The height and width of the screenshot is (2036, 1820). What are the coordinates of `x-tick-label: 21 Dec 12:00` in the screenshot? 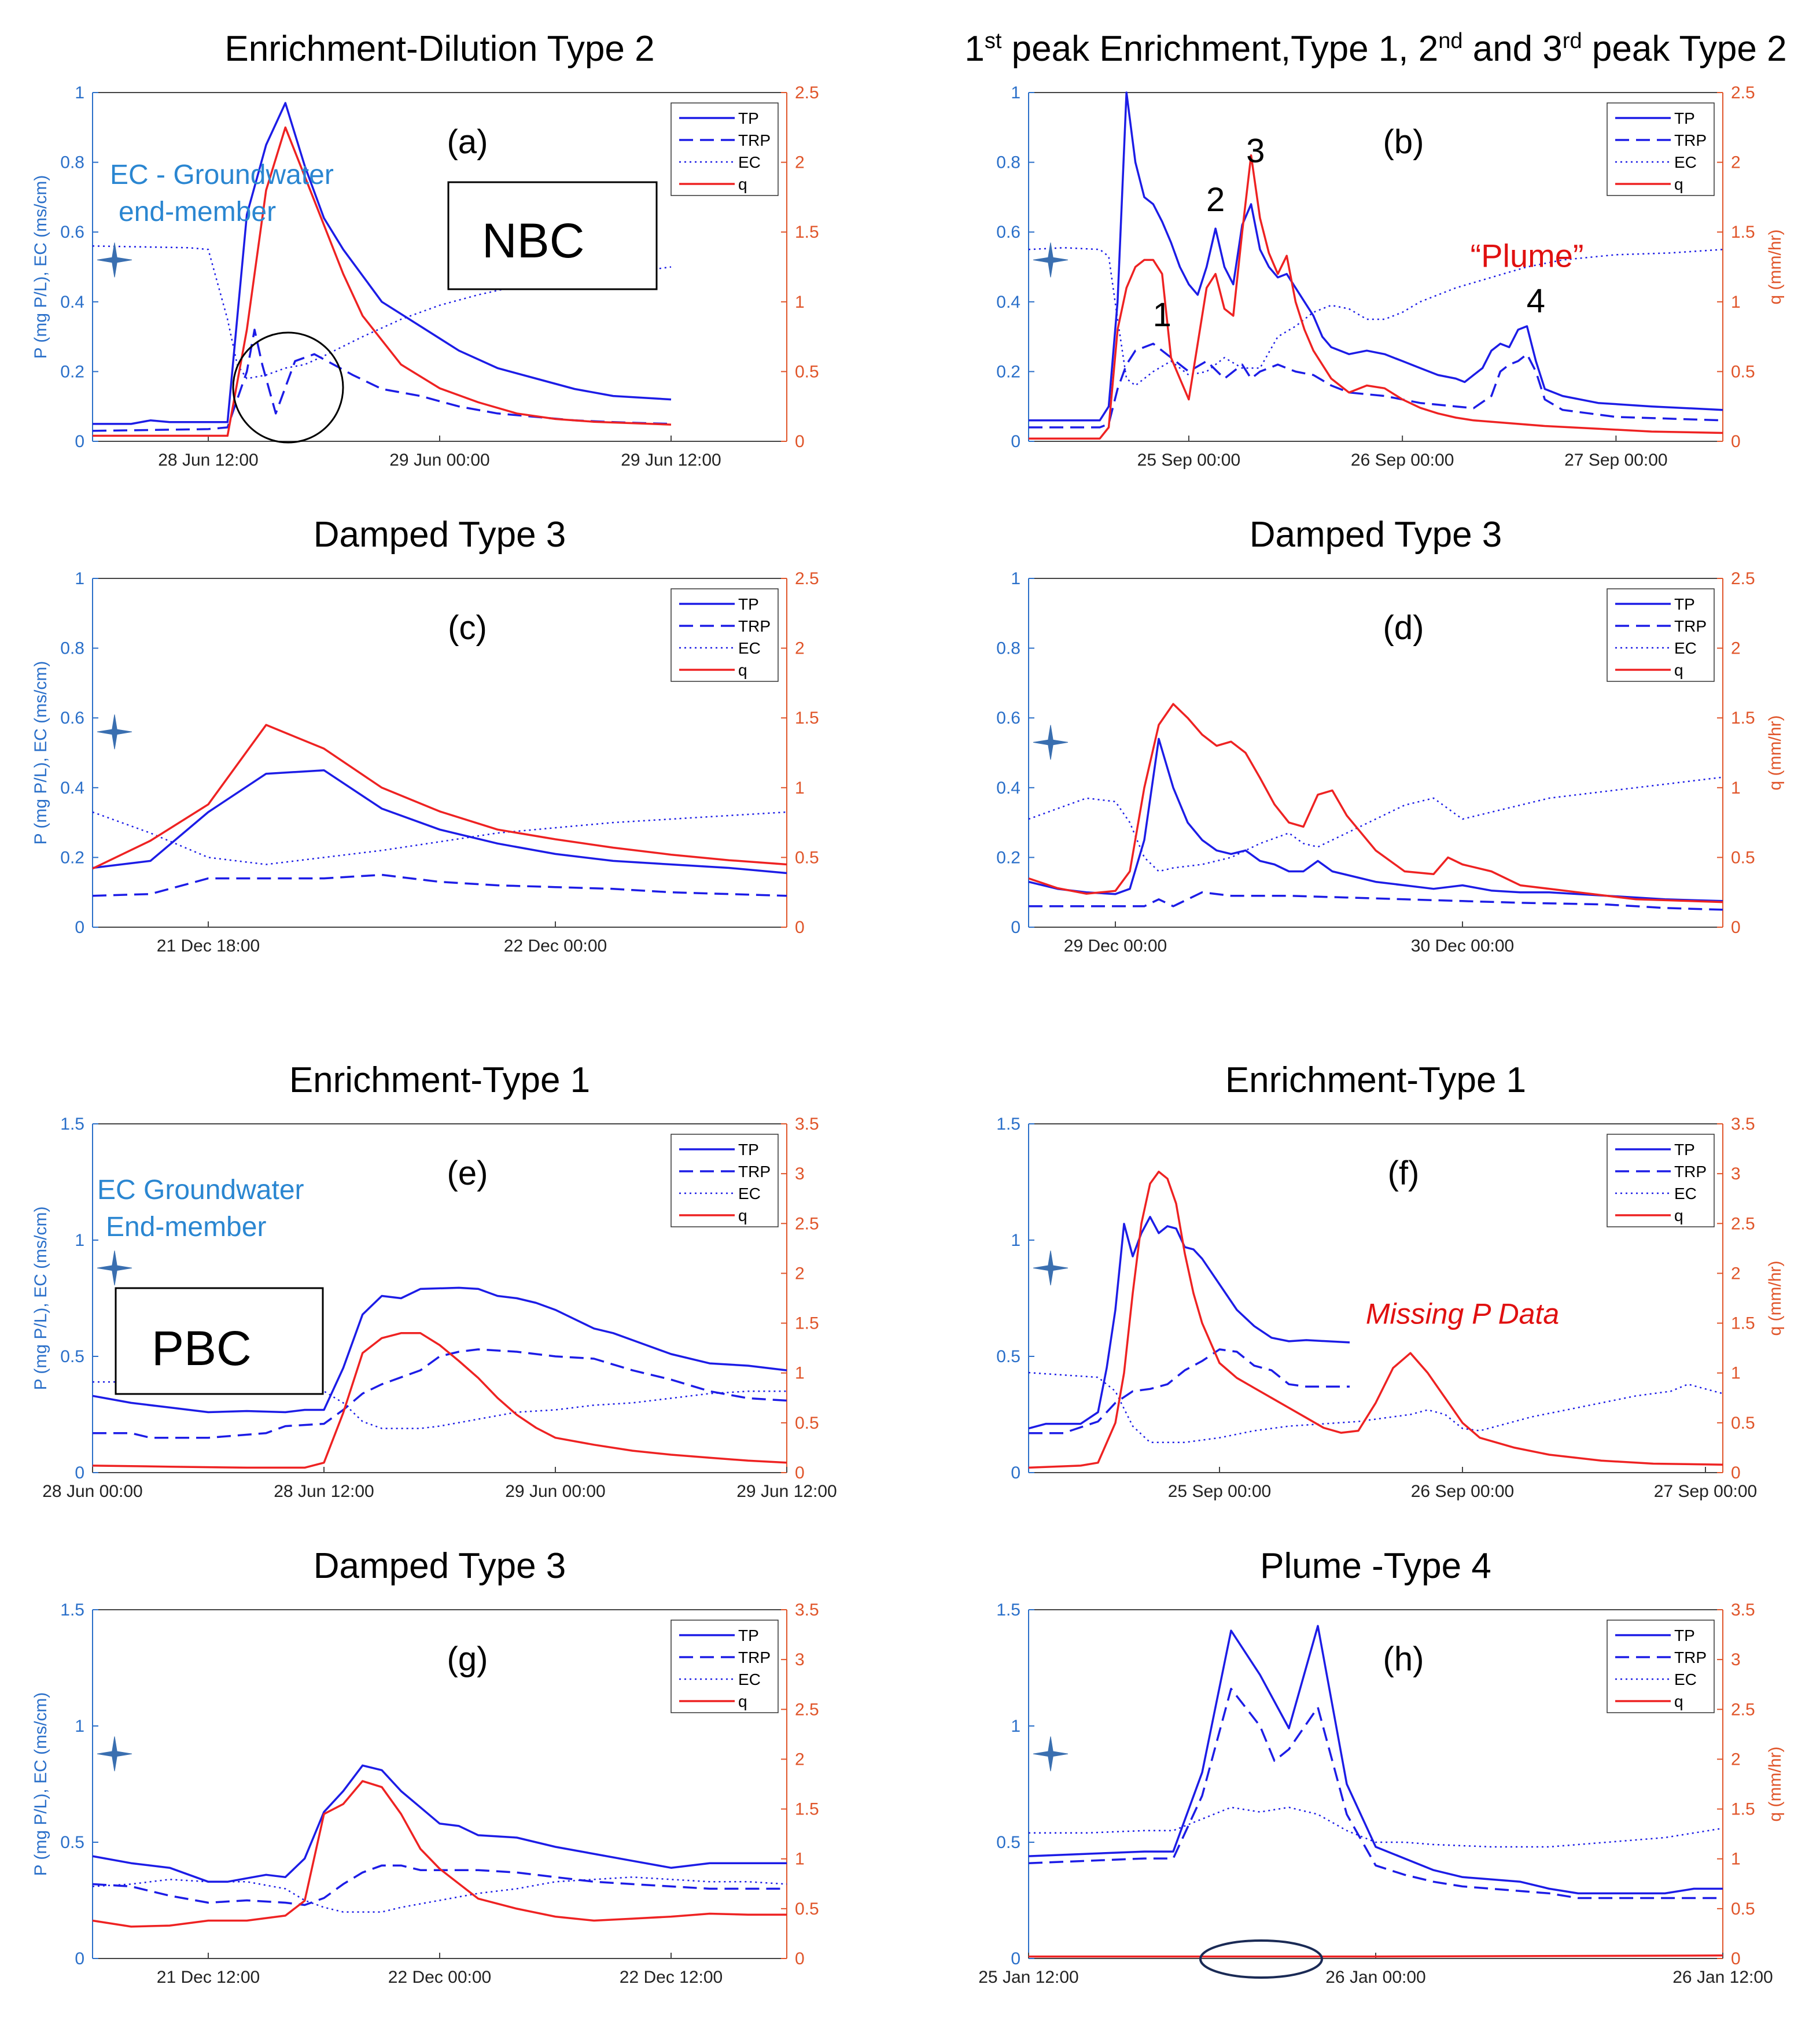 It's located at (208, 1977).